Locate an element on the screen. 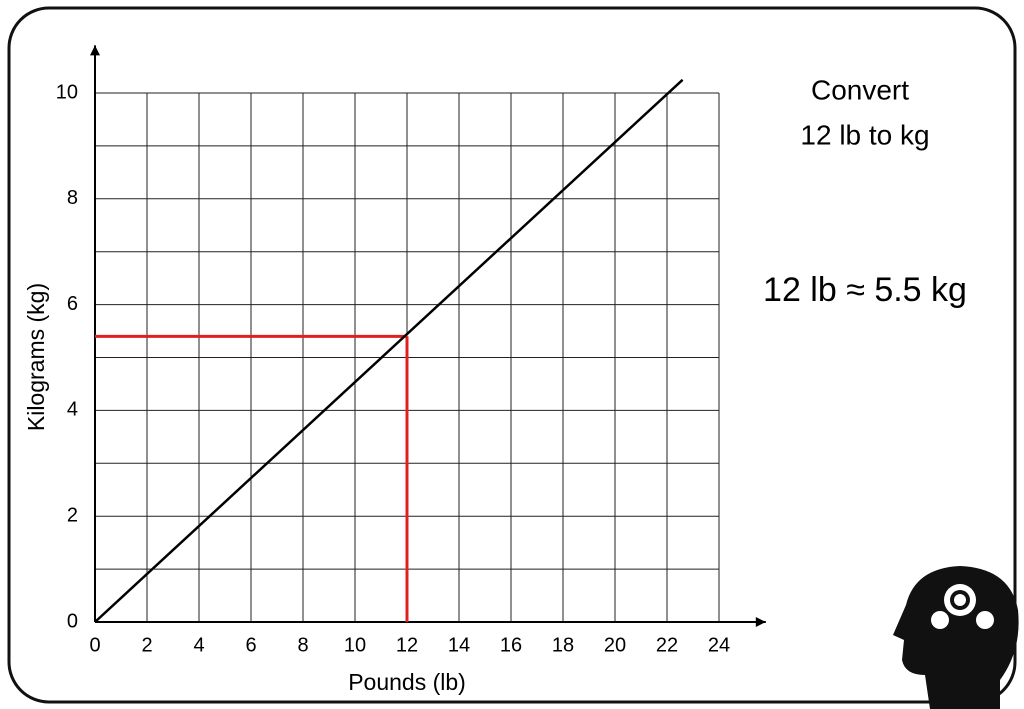  x-tick-label: 2 is located at coordinates (146, 645).